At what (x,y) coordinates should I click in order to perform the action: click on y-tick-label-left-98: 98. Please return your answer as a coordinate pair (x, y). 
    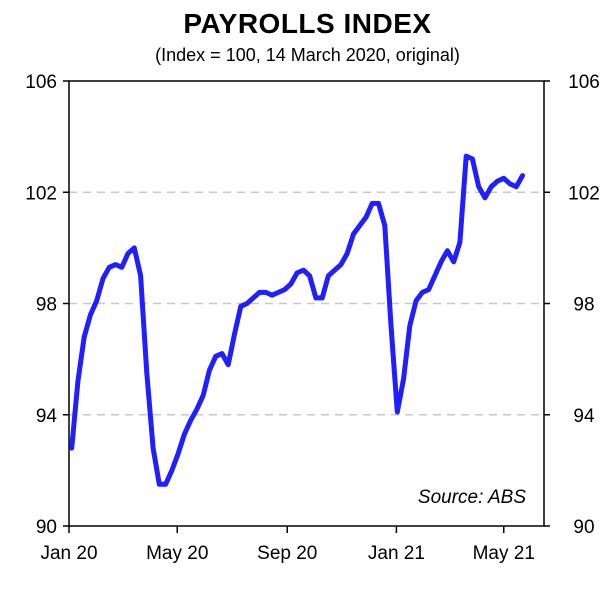
    Looking at the image, I should click on (46, 305).